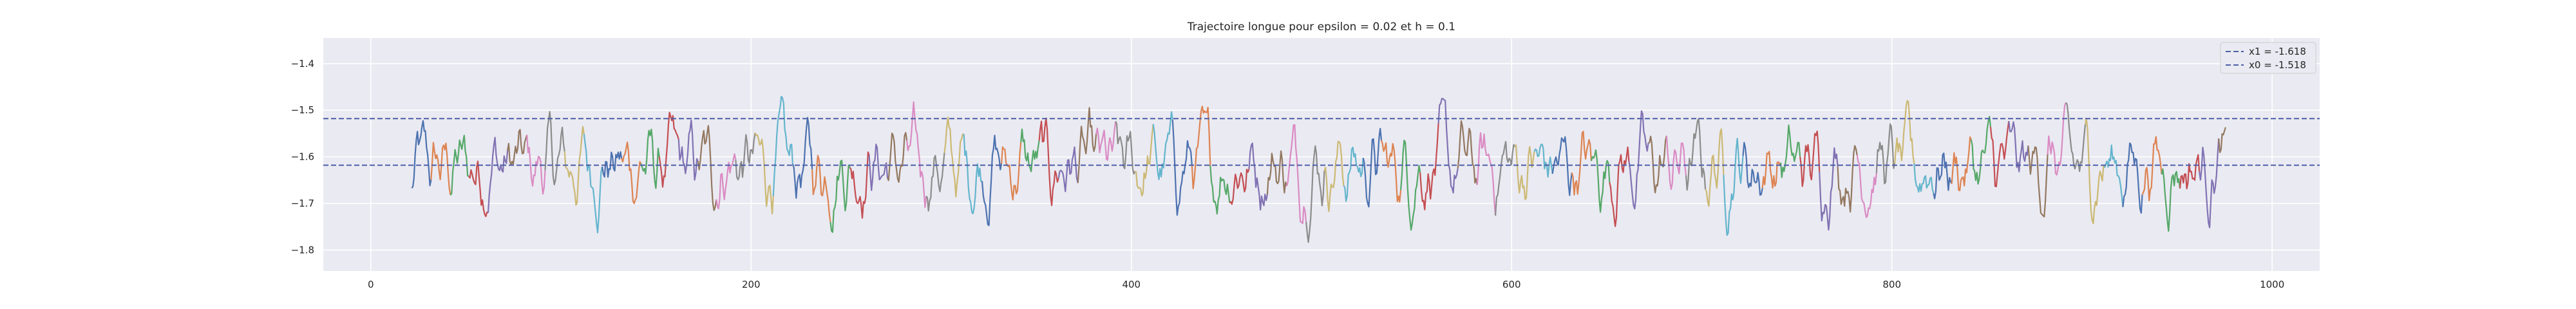 This screenshot has width=2576, height=309. I want to click on x-tick-label: 200, so click(751, 284).